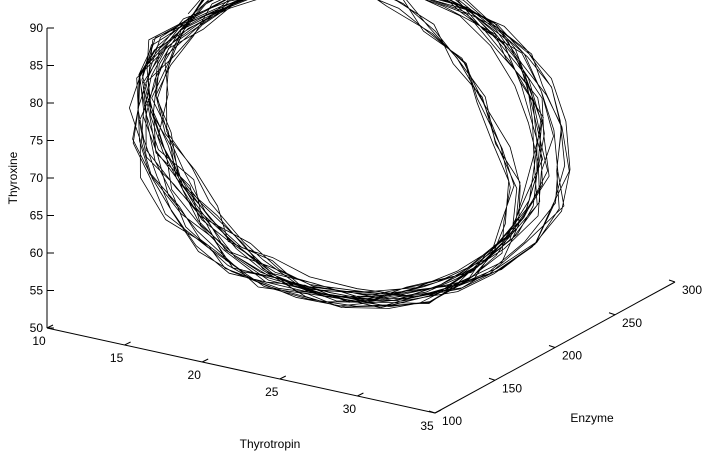 The height and width of the screenshot is (461, 704). What do you see at coordinates (270, 444) in the screenshot?
I see `x-axis-label: Thyrotropin` at bounding box center [270, 444].